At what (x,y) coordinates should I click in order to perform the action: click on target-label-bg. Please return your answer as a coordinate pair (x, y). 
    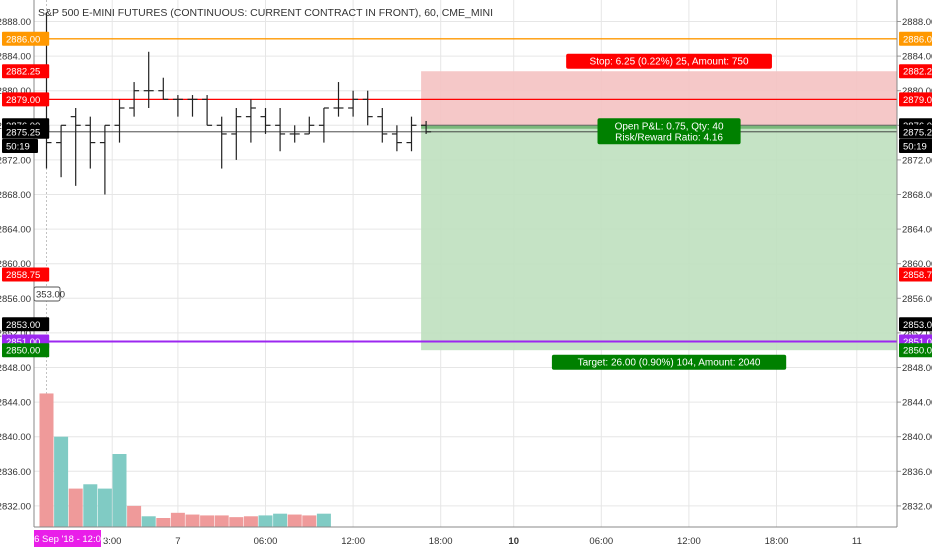
    Looking at the image, I should click on (669, 362).